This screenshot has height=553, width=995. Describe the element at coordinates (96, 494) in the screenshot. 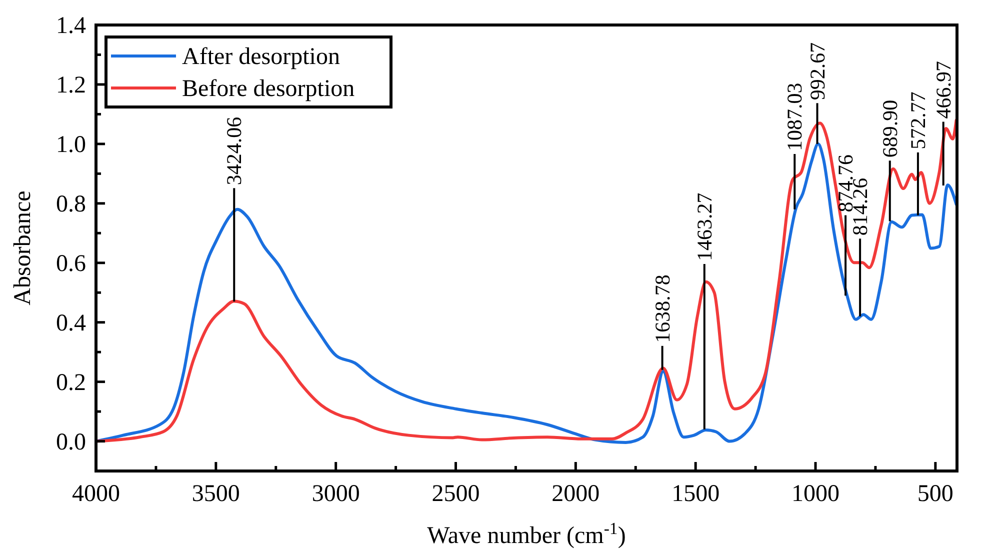

I see `x-tick-label: 4000` at that location.